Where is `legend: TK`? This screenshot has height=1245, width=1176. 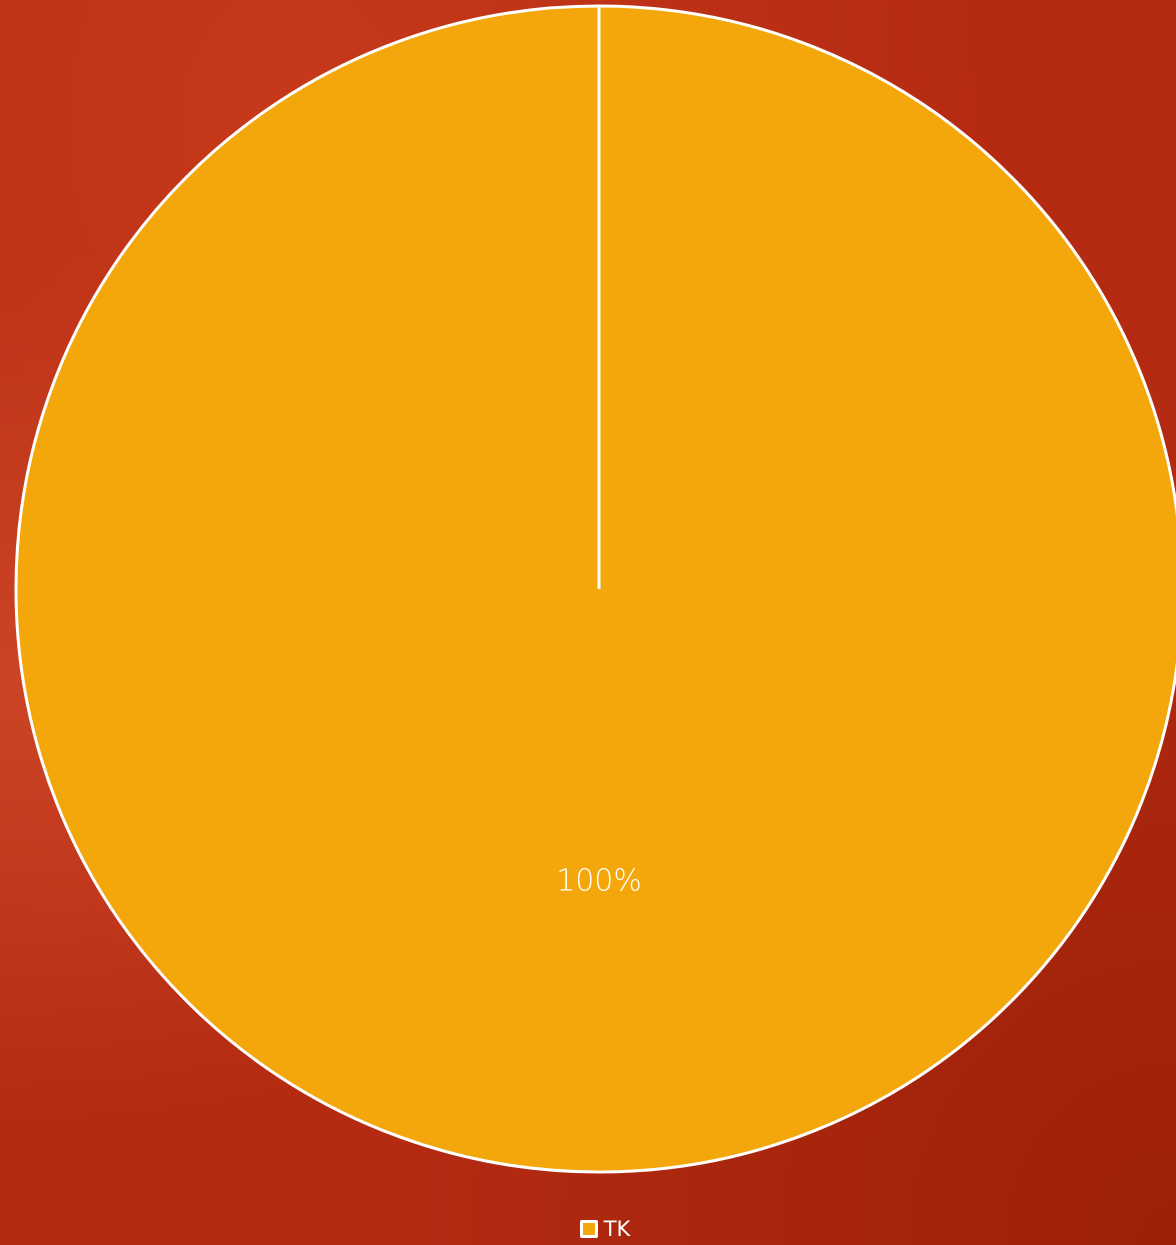 legend: TK is located at coordinates (588, 1229).